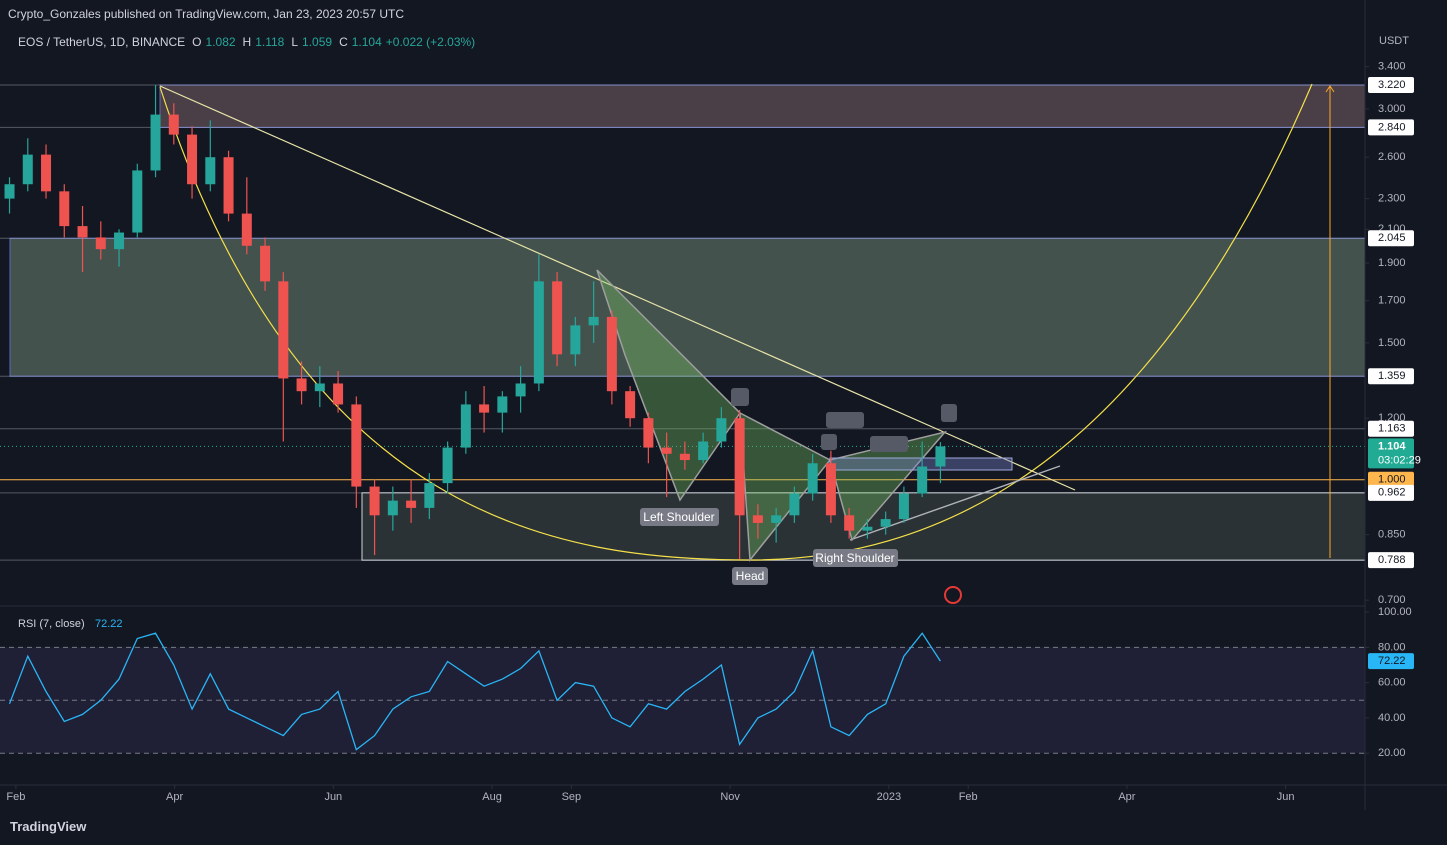 The image size is (1447, 845). I want to click on rsi-tick-label: 80.00, so click(1392, 647).